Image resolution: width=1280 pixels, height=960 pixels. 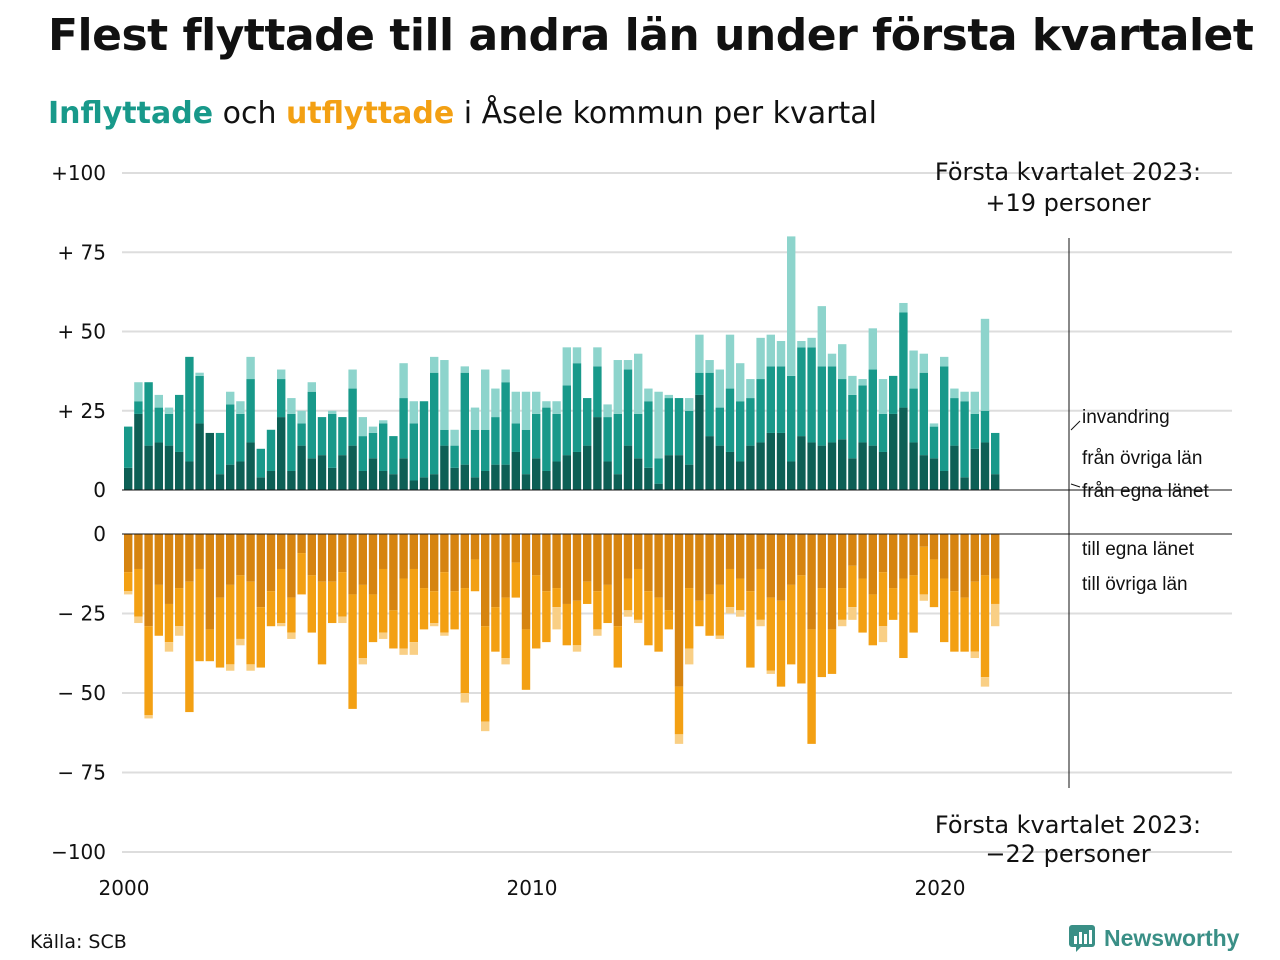 I want to click on x-tick-label: 2010, so click(x=532, y=888).